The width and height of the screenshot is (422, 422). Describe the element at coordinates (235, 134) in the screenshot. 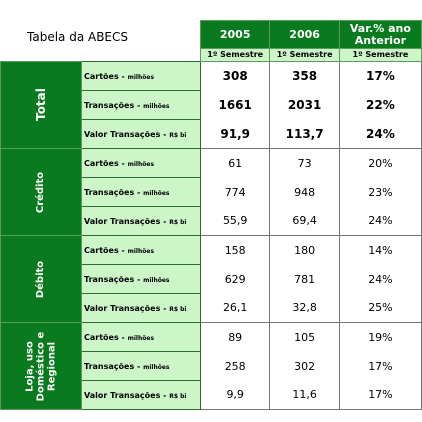

I see `value-cell: 91,9` at that location.